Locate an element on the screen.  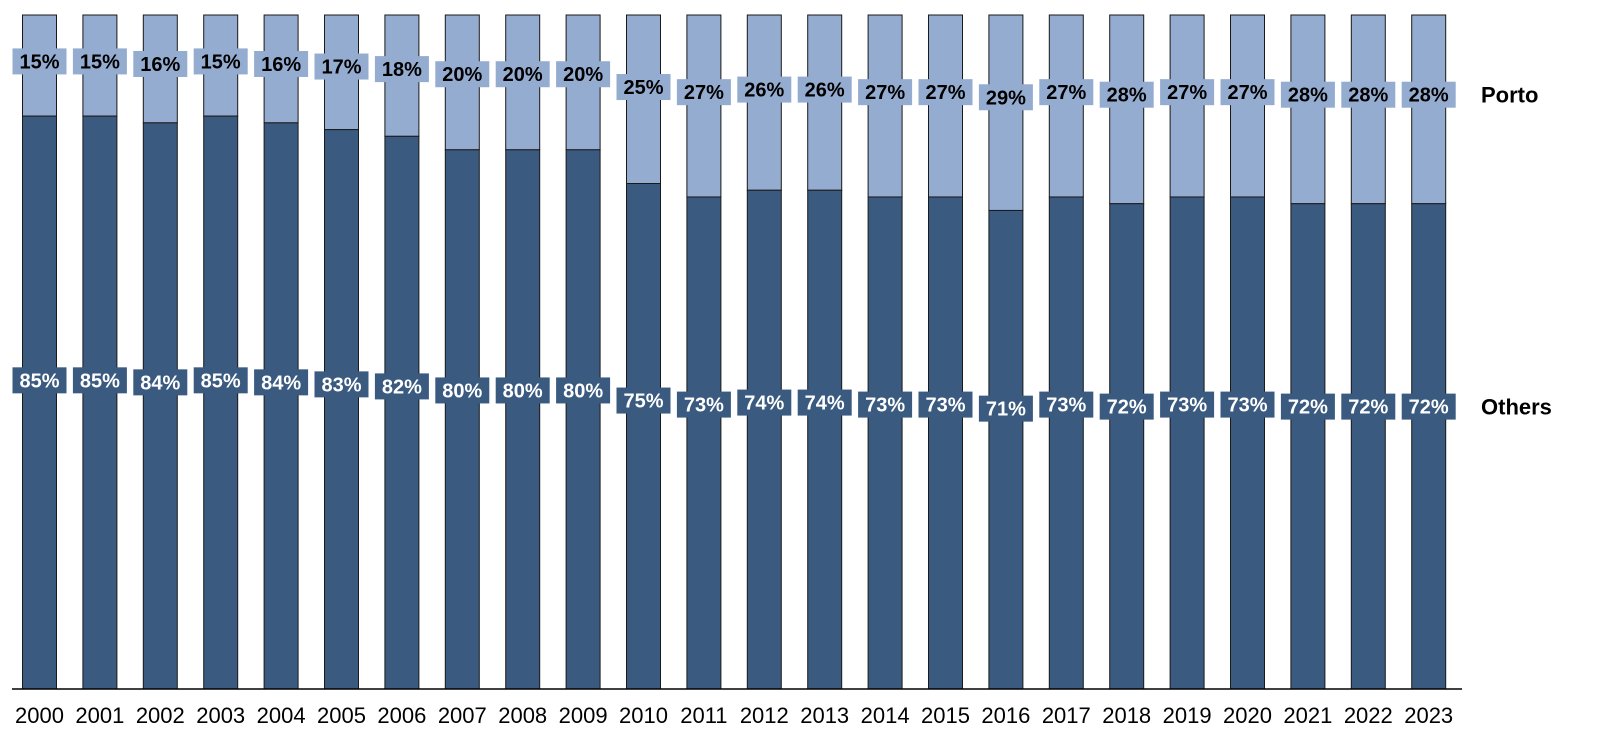
data-label-others-2012: 74% is located at coordinates (764, 404).